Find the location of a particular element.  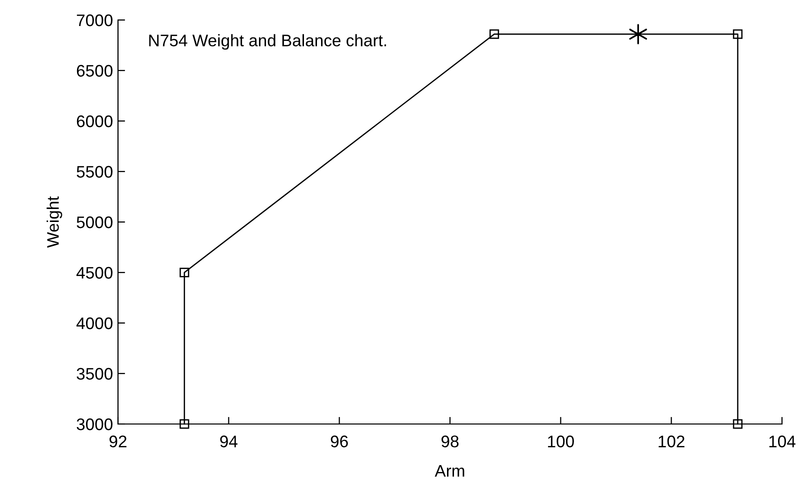

y-tick-label: 4500 is located at coordinates (94, 272).